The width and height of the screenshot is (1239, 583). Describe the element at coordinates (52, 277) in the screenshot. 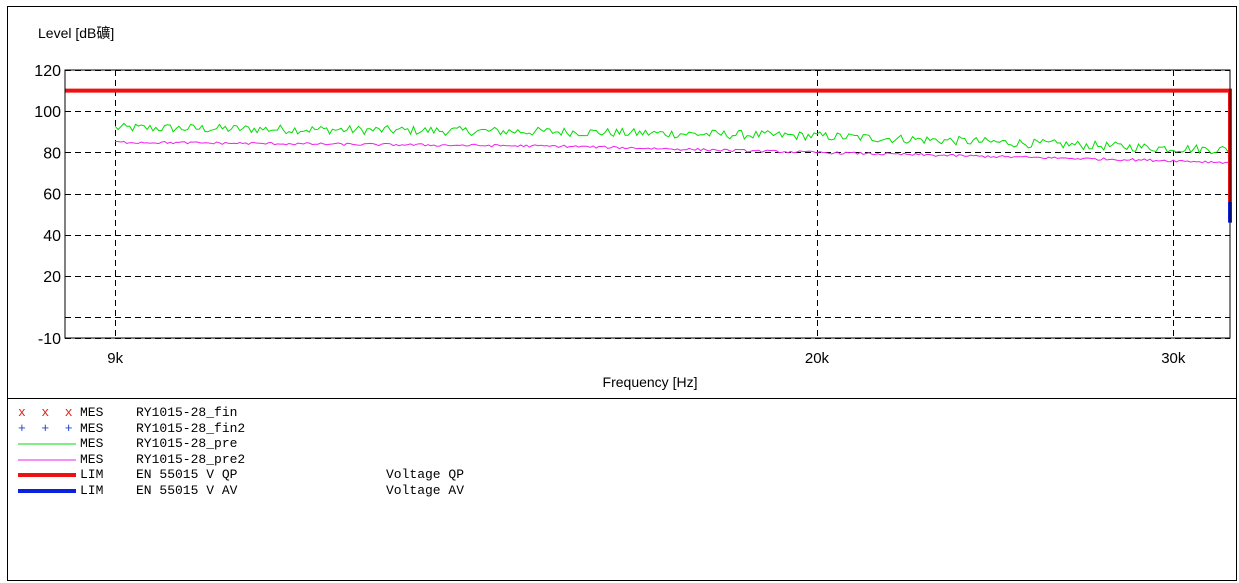

I see `y-tick-label: 20` at that location.